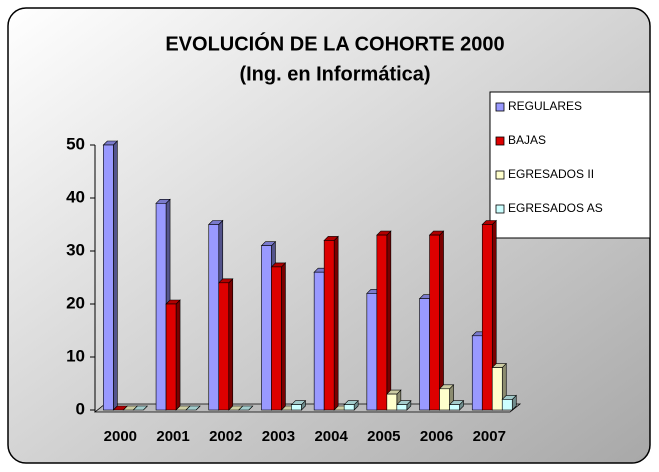  What do you see at coordinates (80, 408) in the screenshot?
I see `y-tick-label: 0` at bounding box center [80, 408].